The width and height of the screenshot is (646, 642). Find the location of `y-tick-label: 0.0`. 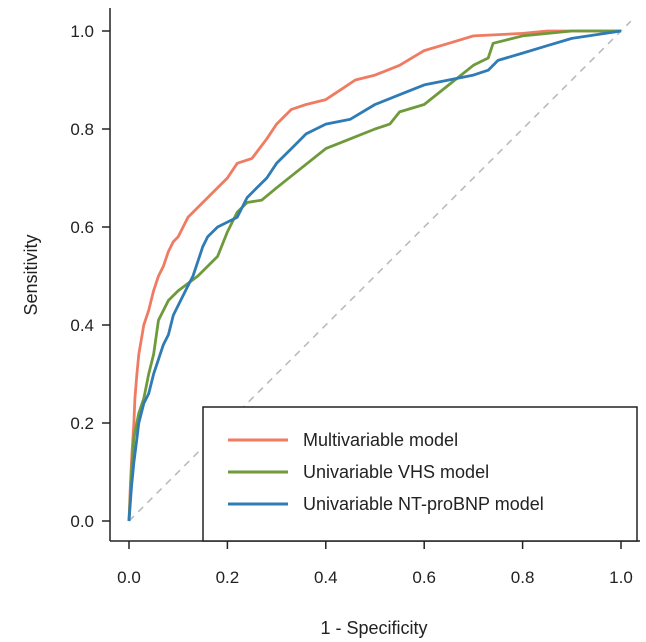

y-tick-label: 0.0 is located at coordinates (82, 521).